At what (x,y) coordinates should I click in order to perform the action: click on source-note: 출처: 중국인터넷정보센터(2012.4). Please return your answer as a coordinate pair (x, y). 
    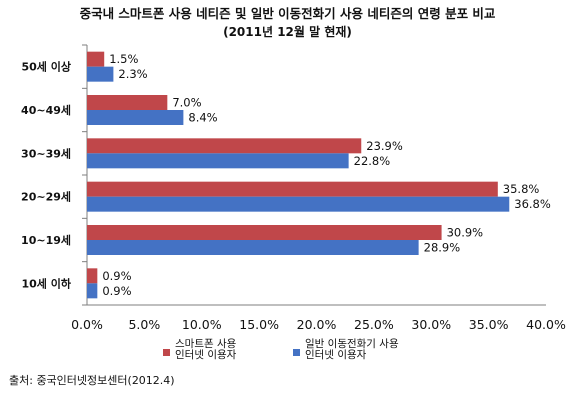
    Looking at the image, I should click on (92, 380).